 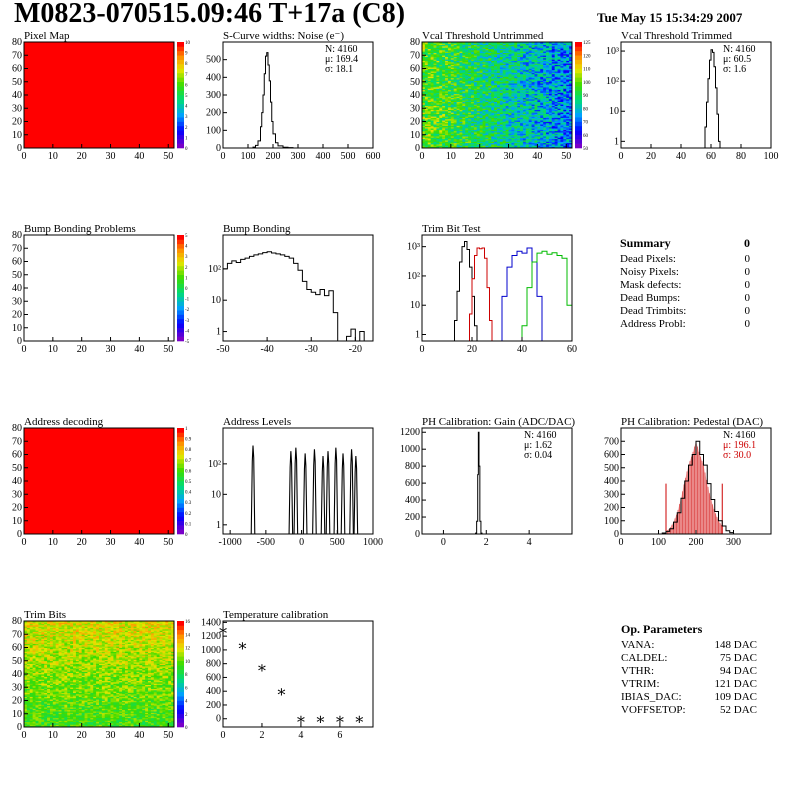 What do you see at coordinates (188, 450) in the screenshot?
I see `colorbar-label: 0.8` at bounding box center [188, 450].